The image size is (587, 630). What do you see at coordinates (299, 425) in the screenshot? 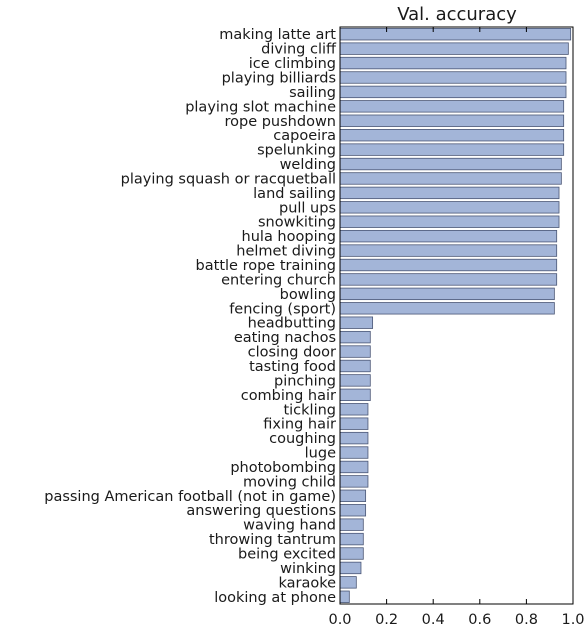
I see `category-label: fixing hair` at bounding box center [299, 425].